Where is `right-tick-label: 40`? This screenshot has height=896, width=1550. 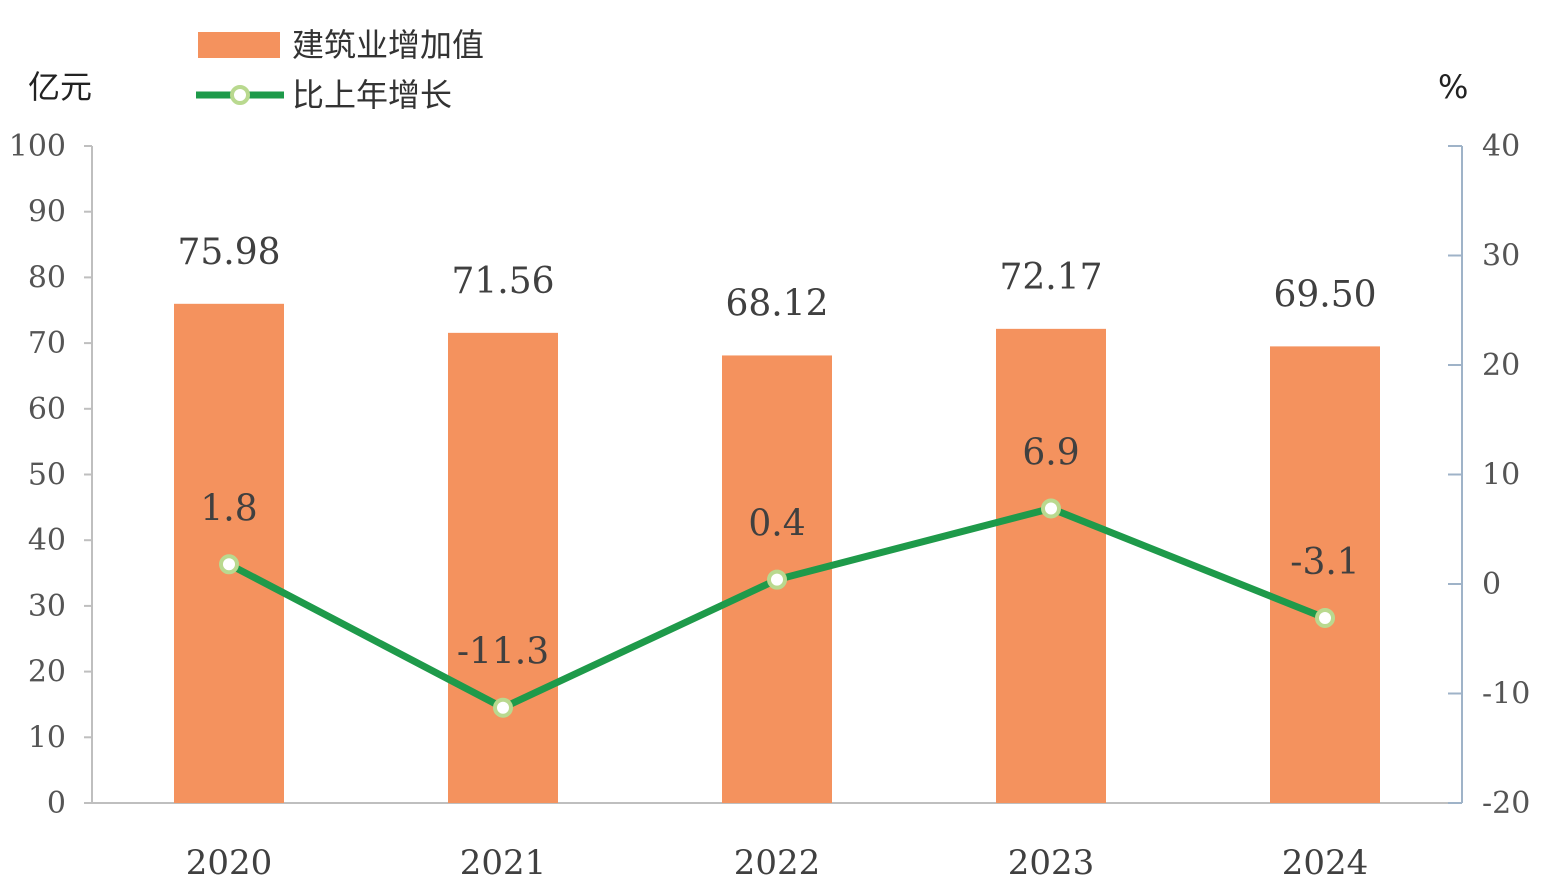 right-tick-label: 40 is located at coordinates (1501, 146).